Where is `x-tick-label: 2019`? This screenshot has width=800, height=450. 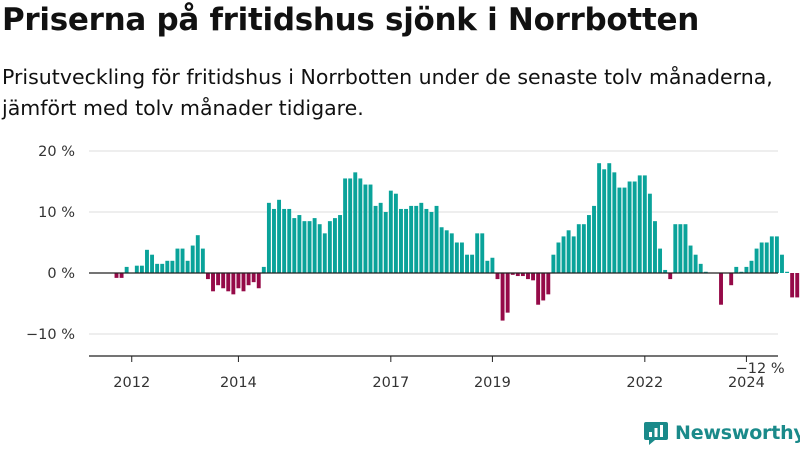 x-tick-label: 2019 is located at coordinates (492, 383).